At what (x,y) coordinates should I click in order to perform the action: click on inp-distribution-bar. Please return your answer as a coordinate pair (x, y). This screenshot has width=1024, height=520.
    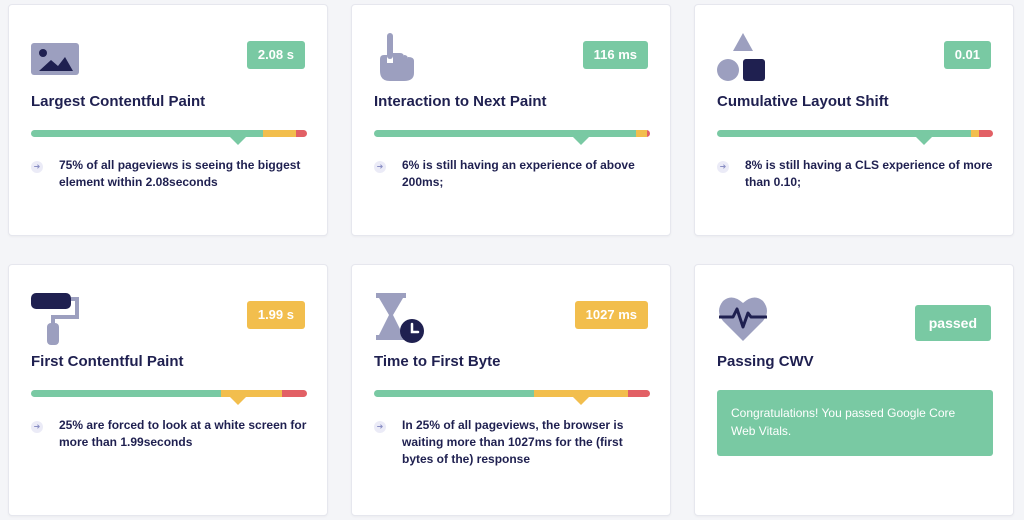
    Looking at the image, I should click on (512, 133).